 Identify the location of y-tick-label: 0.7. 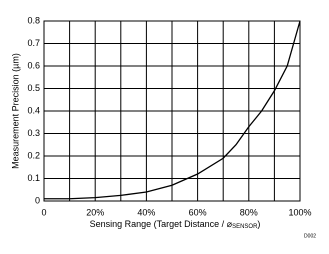
(33, 43).